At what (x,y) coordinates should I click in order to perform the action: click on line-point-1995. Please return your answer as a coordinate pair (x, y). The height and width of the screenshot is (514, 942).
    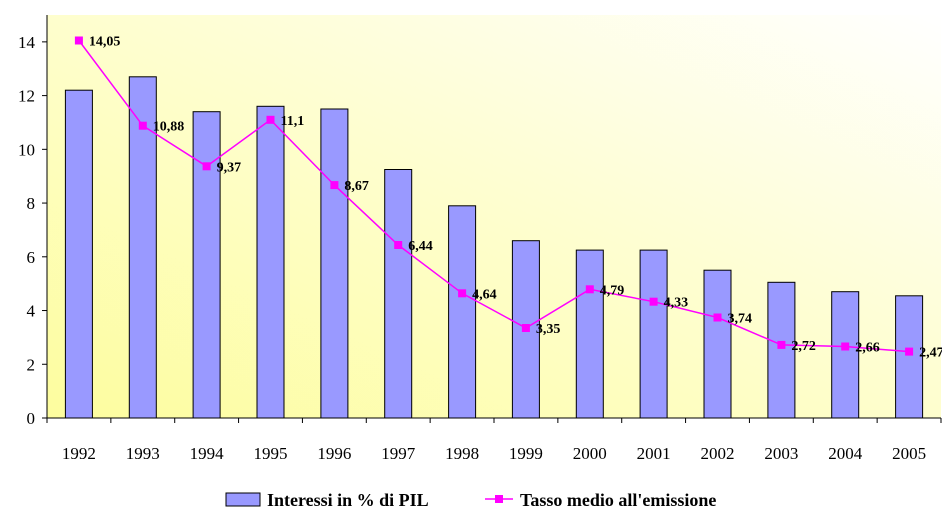
    Looking at the image, I should click on (270, 119).